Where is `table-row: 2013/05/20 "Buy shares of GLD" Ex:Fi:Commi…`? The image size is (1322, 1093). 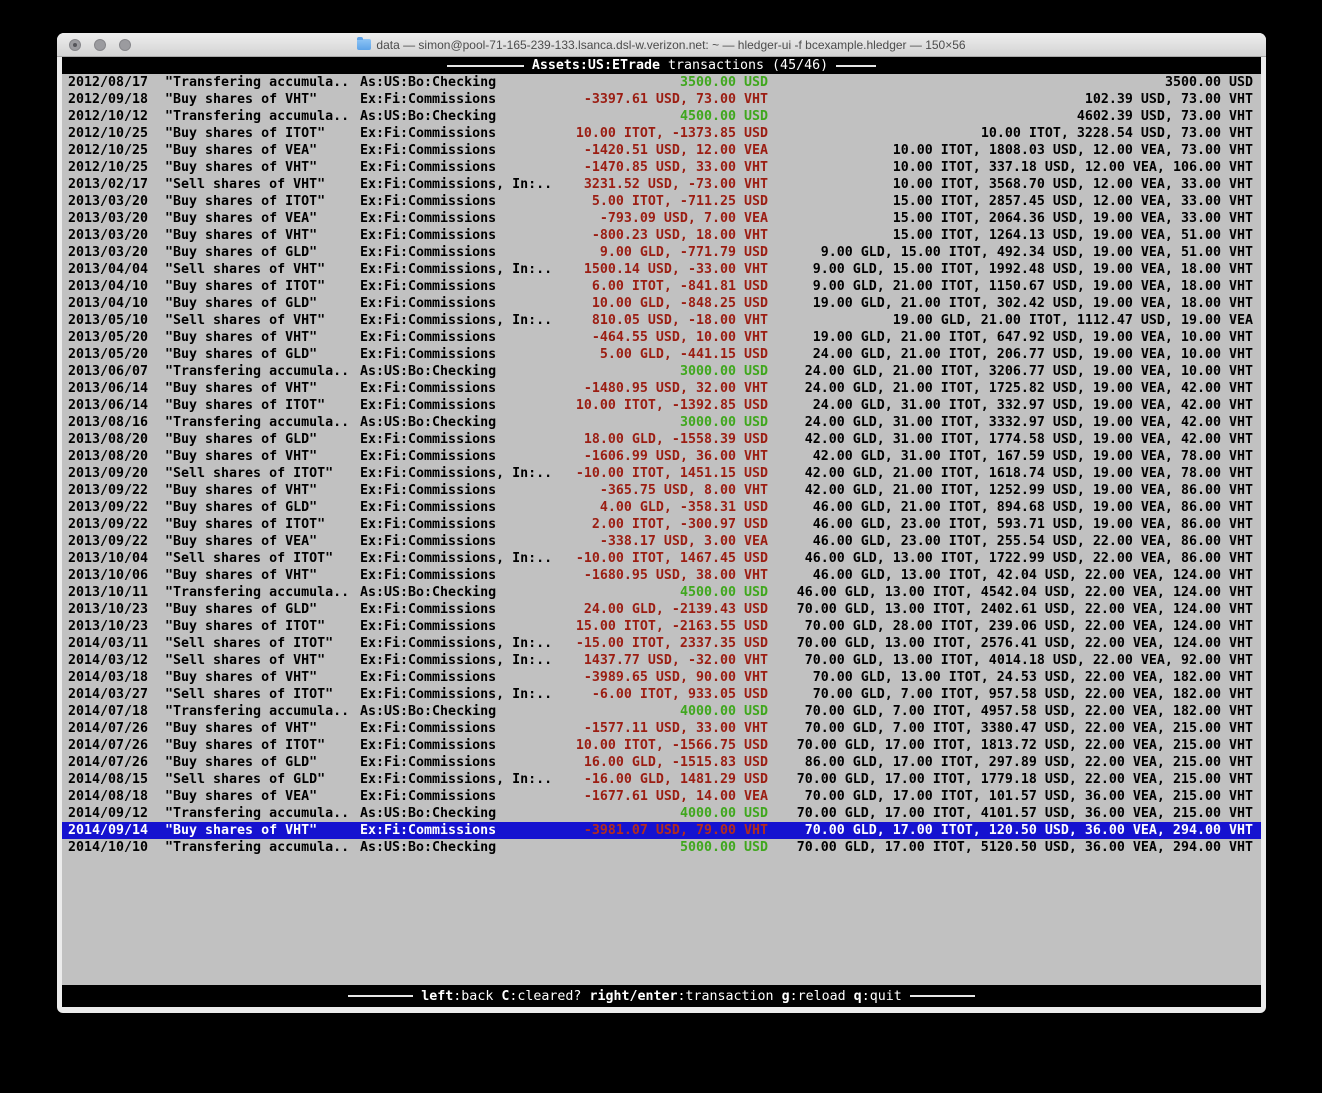
table-row: 2013/05/20 "Buy shares of GLD" Ex:Fi:Commi… is located at coordinates (661, 354).